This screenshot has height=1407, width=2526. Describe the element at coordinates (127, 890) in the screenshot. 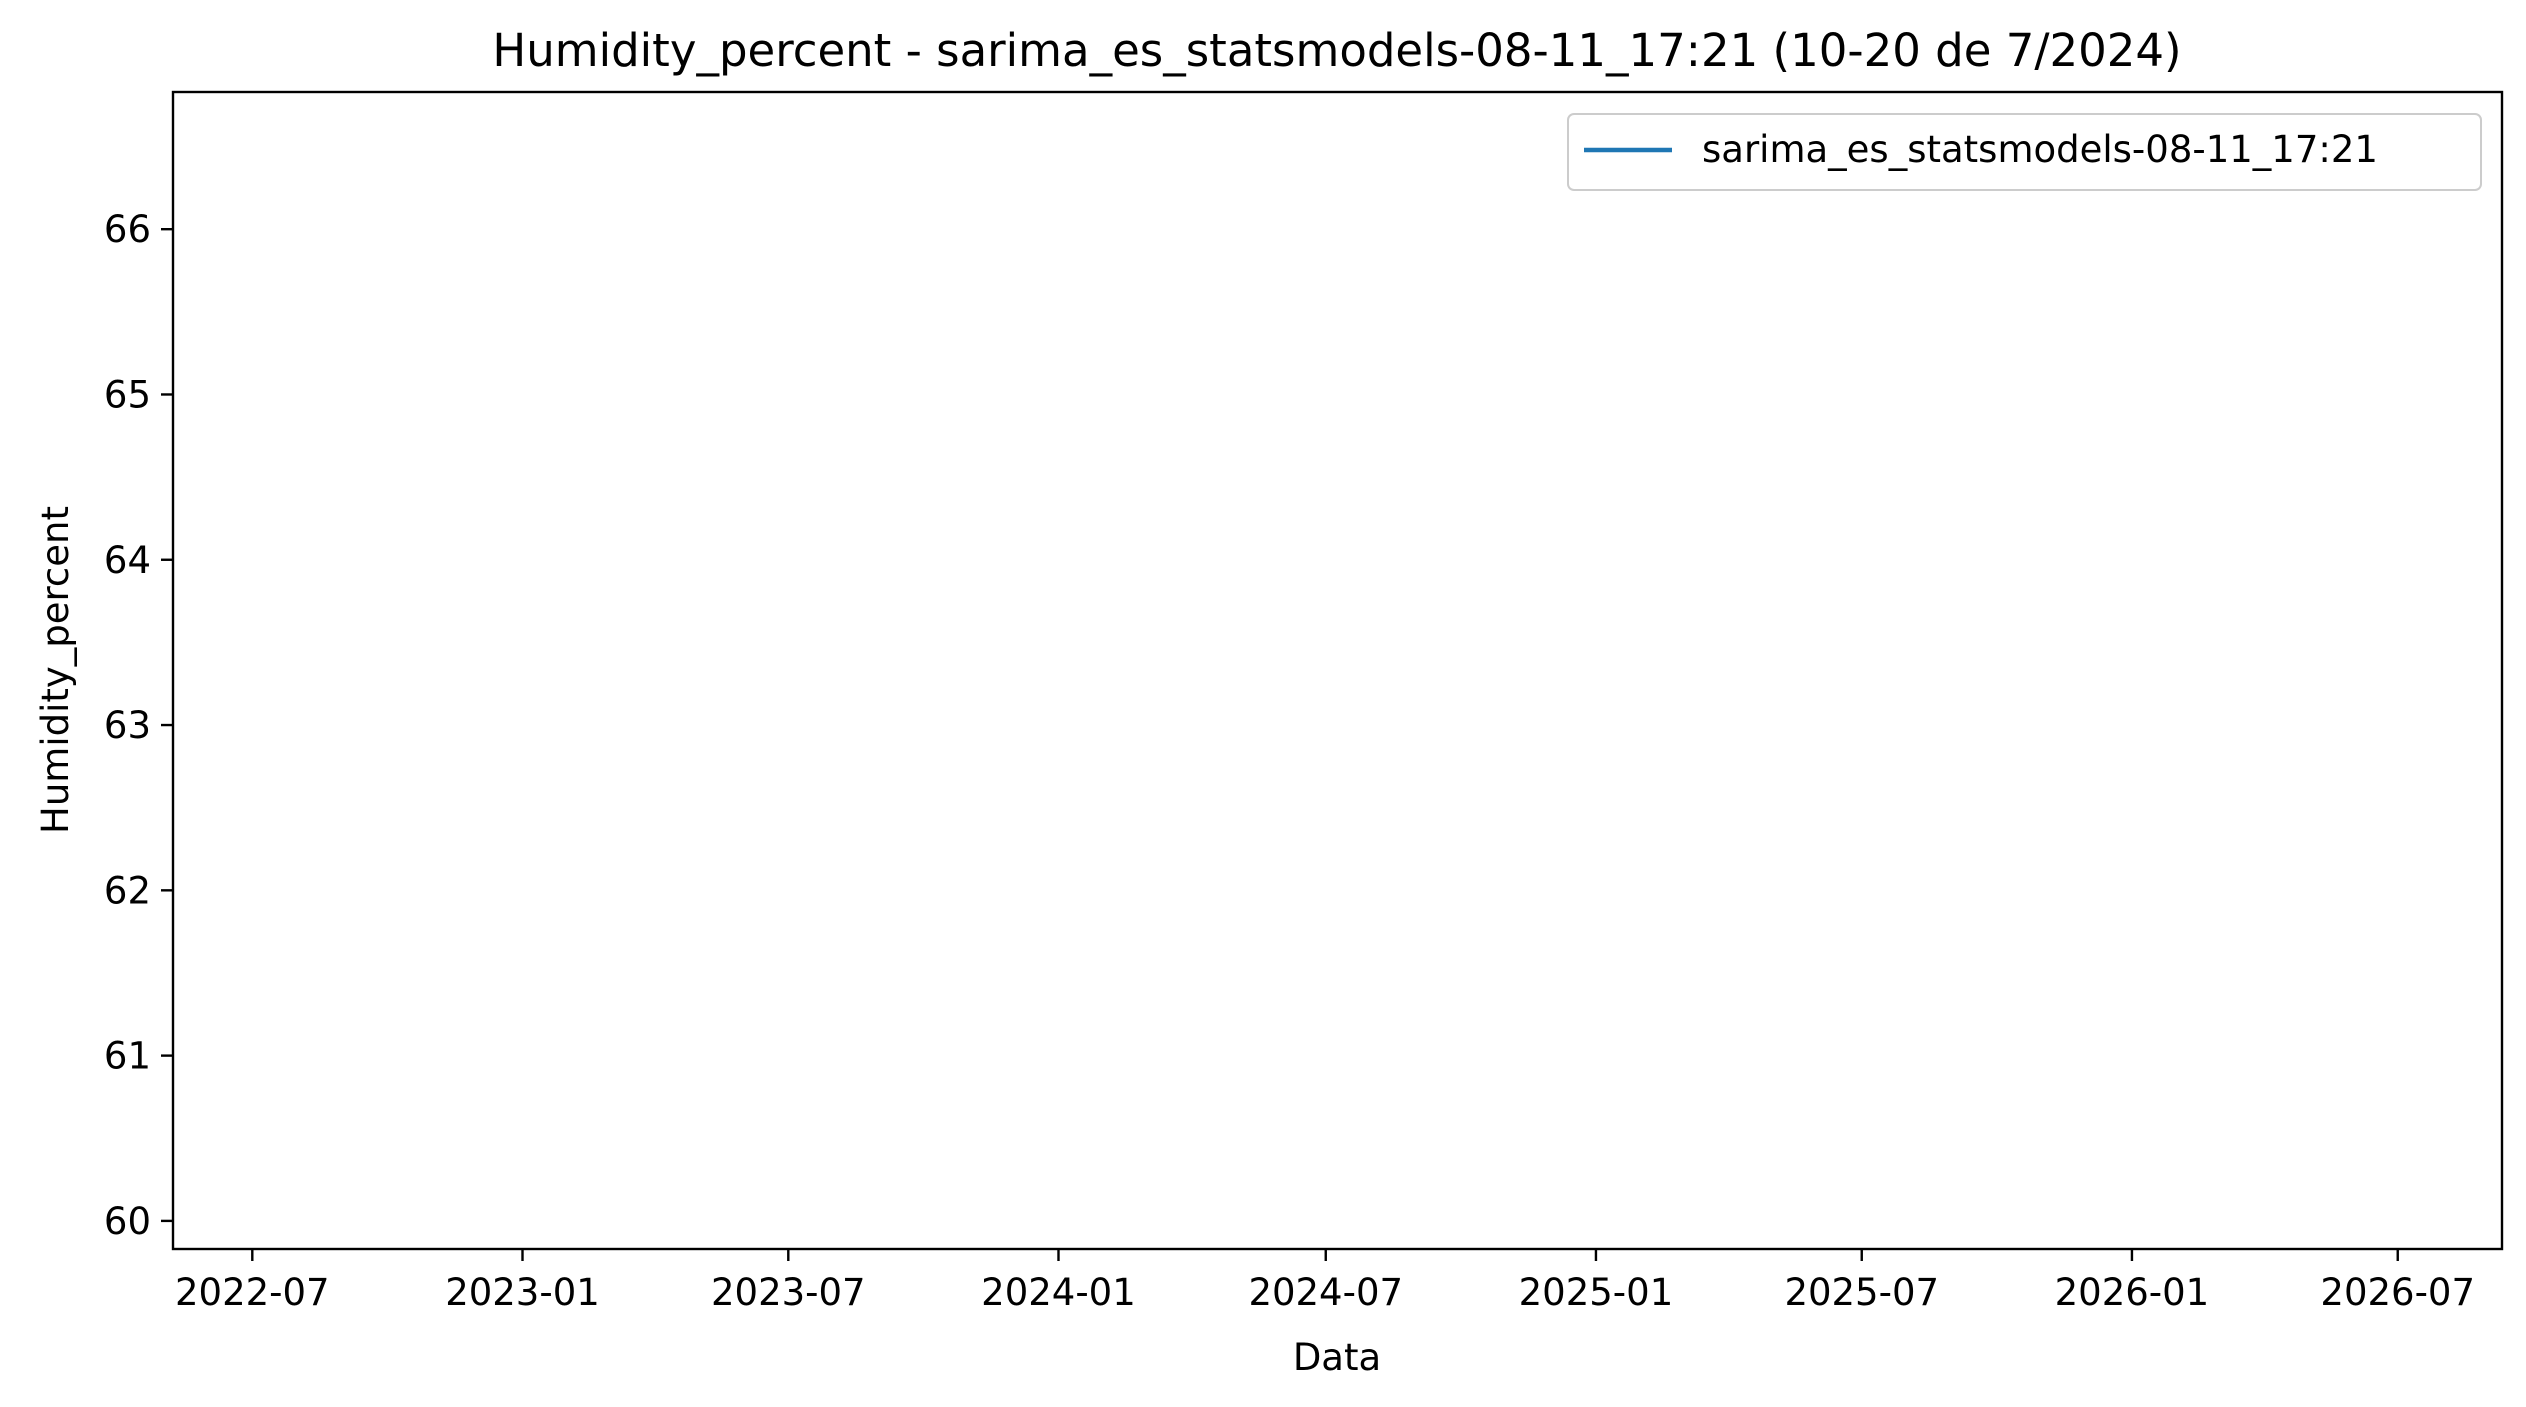

I see `y-tick-label: 62` at that location.